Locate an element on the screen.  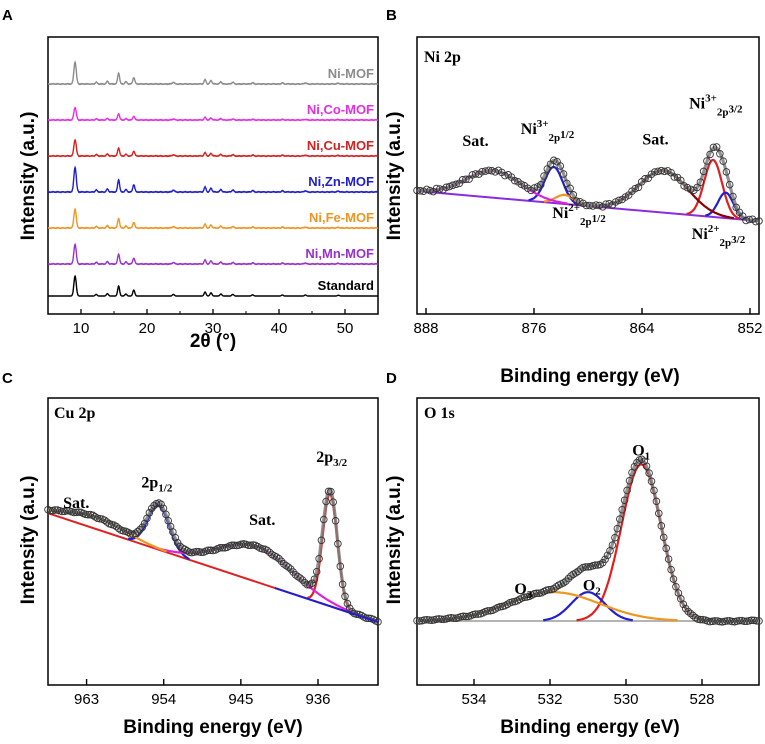
xrd-series-label-6: Standard is located at coordinates (346, 285).